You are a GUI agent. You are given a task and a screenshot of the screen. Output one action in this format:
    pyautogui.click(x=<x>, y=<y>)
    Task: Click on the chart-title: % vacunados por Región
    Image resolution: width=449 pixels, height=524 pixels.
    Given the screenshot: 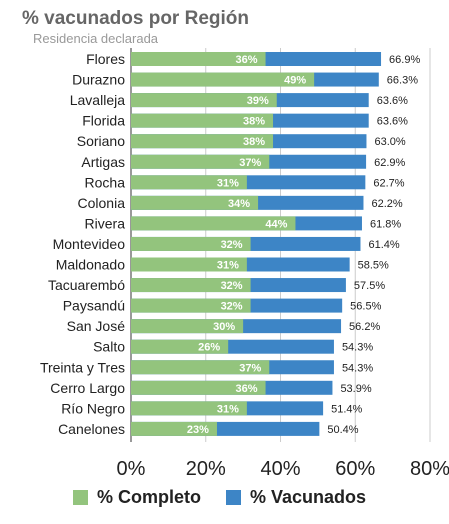 What is the action you would take?
    pyautogui.click(x=135, y=18)
    